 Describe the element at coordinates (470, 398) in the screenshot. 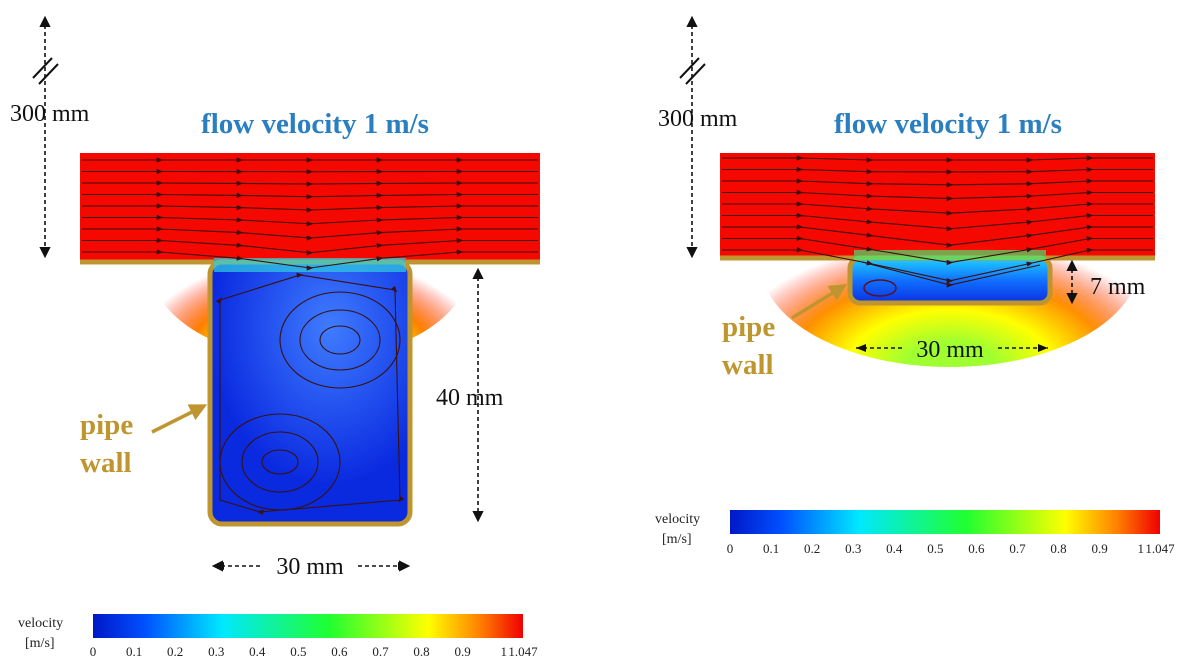

I see `depth-label: 40 mm` at that location.